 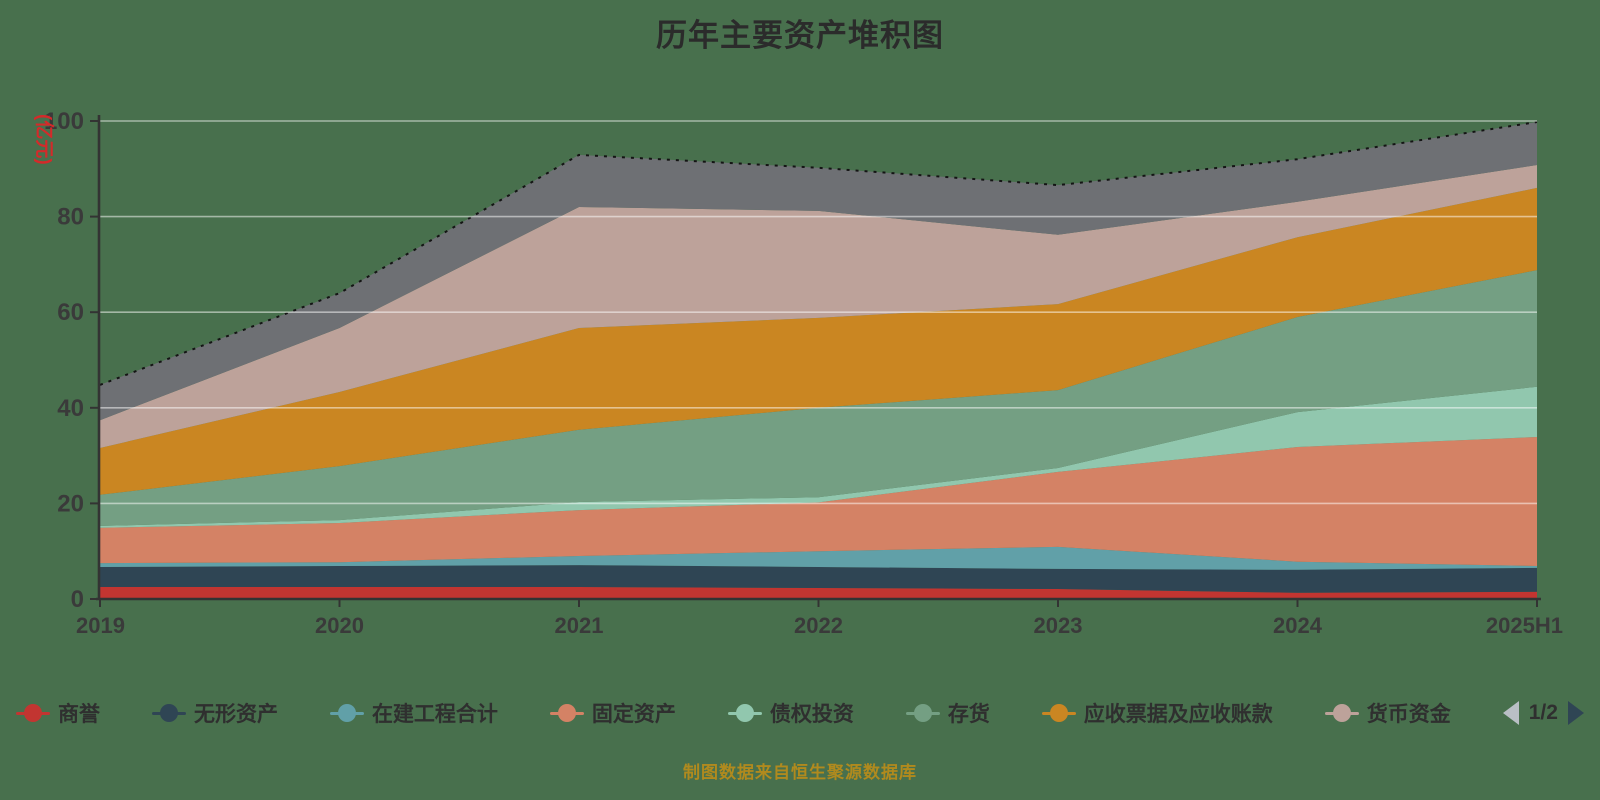 I want to click on chart-title: 历年主要资产堆积图, so click(x=800, y=35).